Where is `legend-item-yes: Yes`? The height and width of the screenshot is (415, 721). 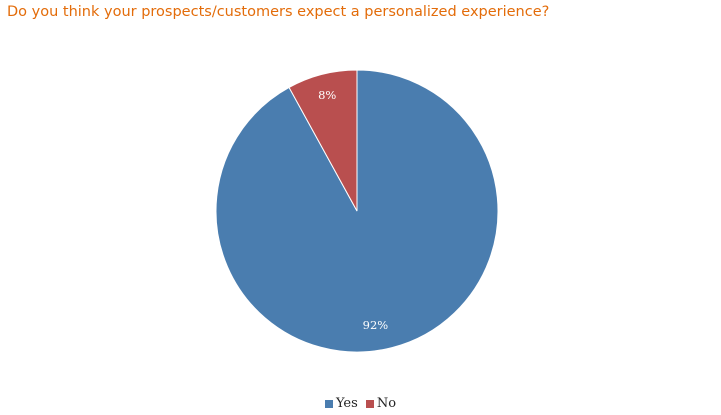 legend-item-yes: Yes is located at coordinates (341, 403).